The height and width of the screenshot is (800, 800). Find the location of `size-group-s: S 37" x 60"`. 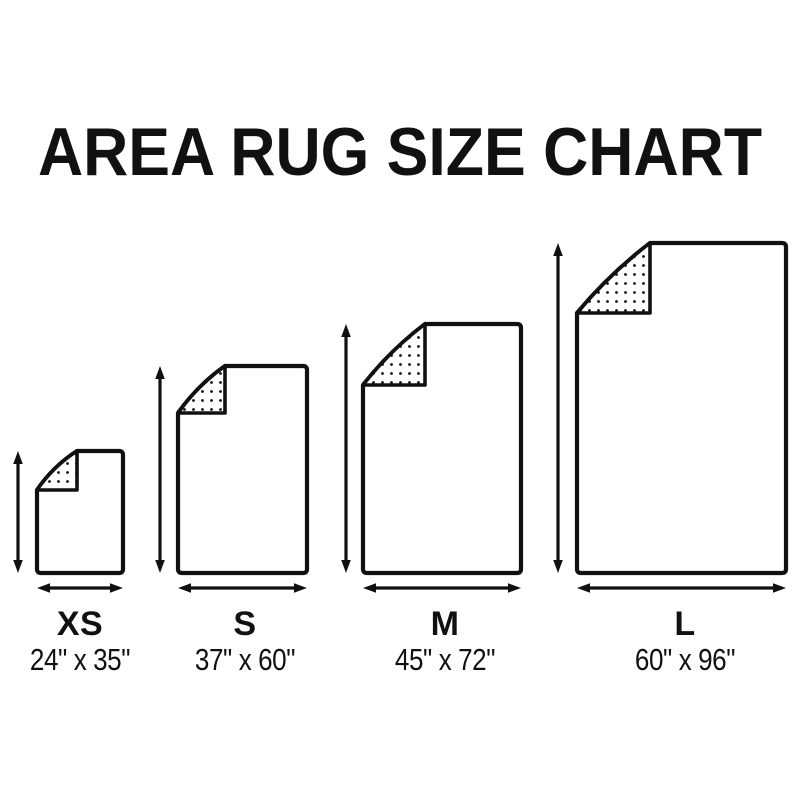

size-group-s: S 37" x 60" is located at coordinates (245, 641).